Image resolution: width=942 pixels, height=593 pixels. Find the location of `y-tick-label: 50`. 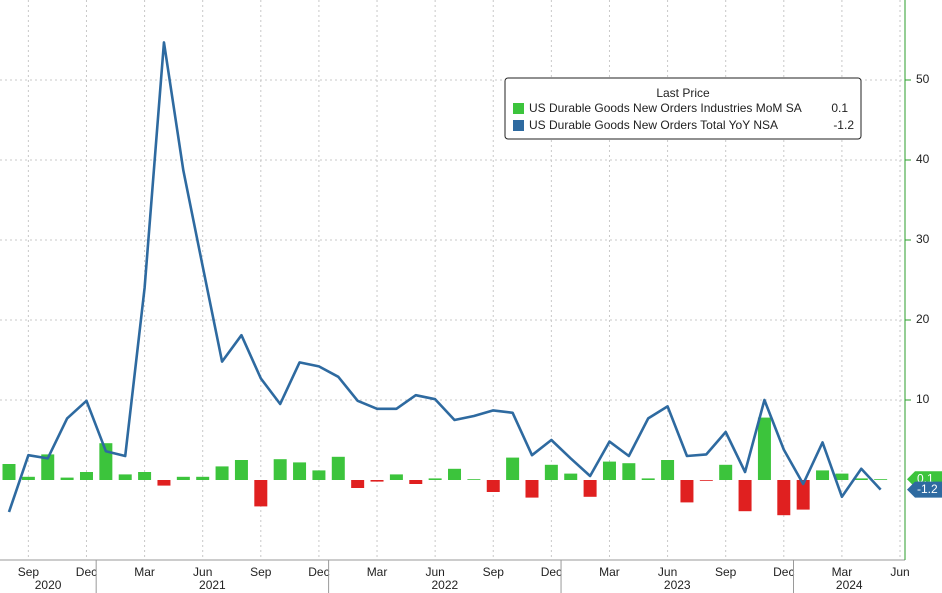

y-tick-label: 50 is located at coordinates (923, 79).